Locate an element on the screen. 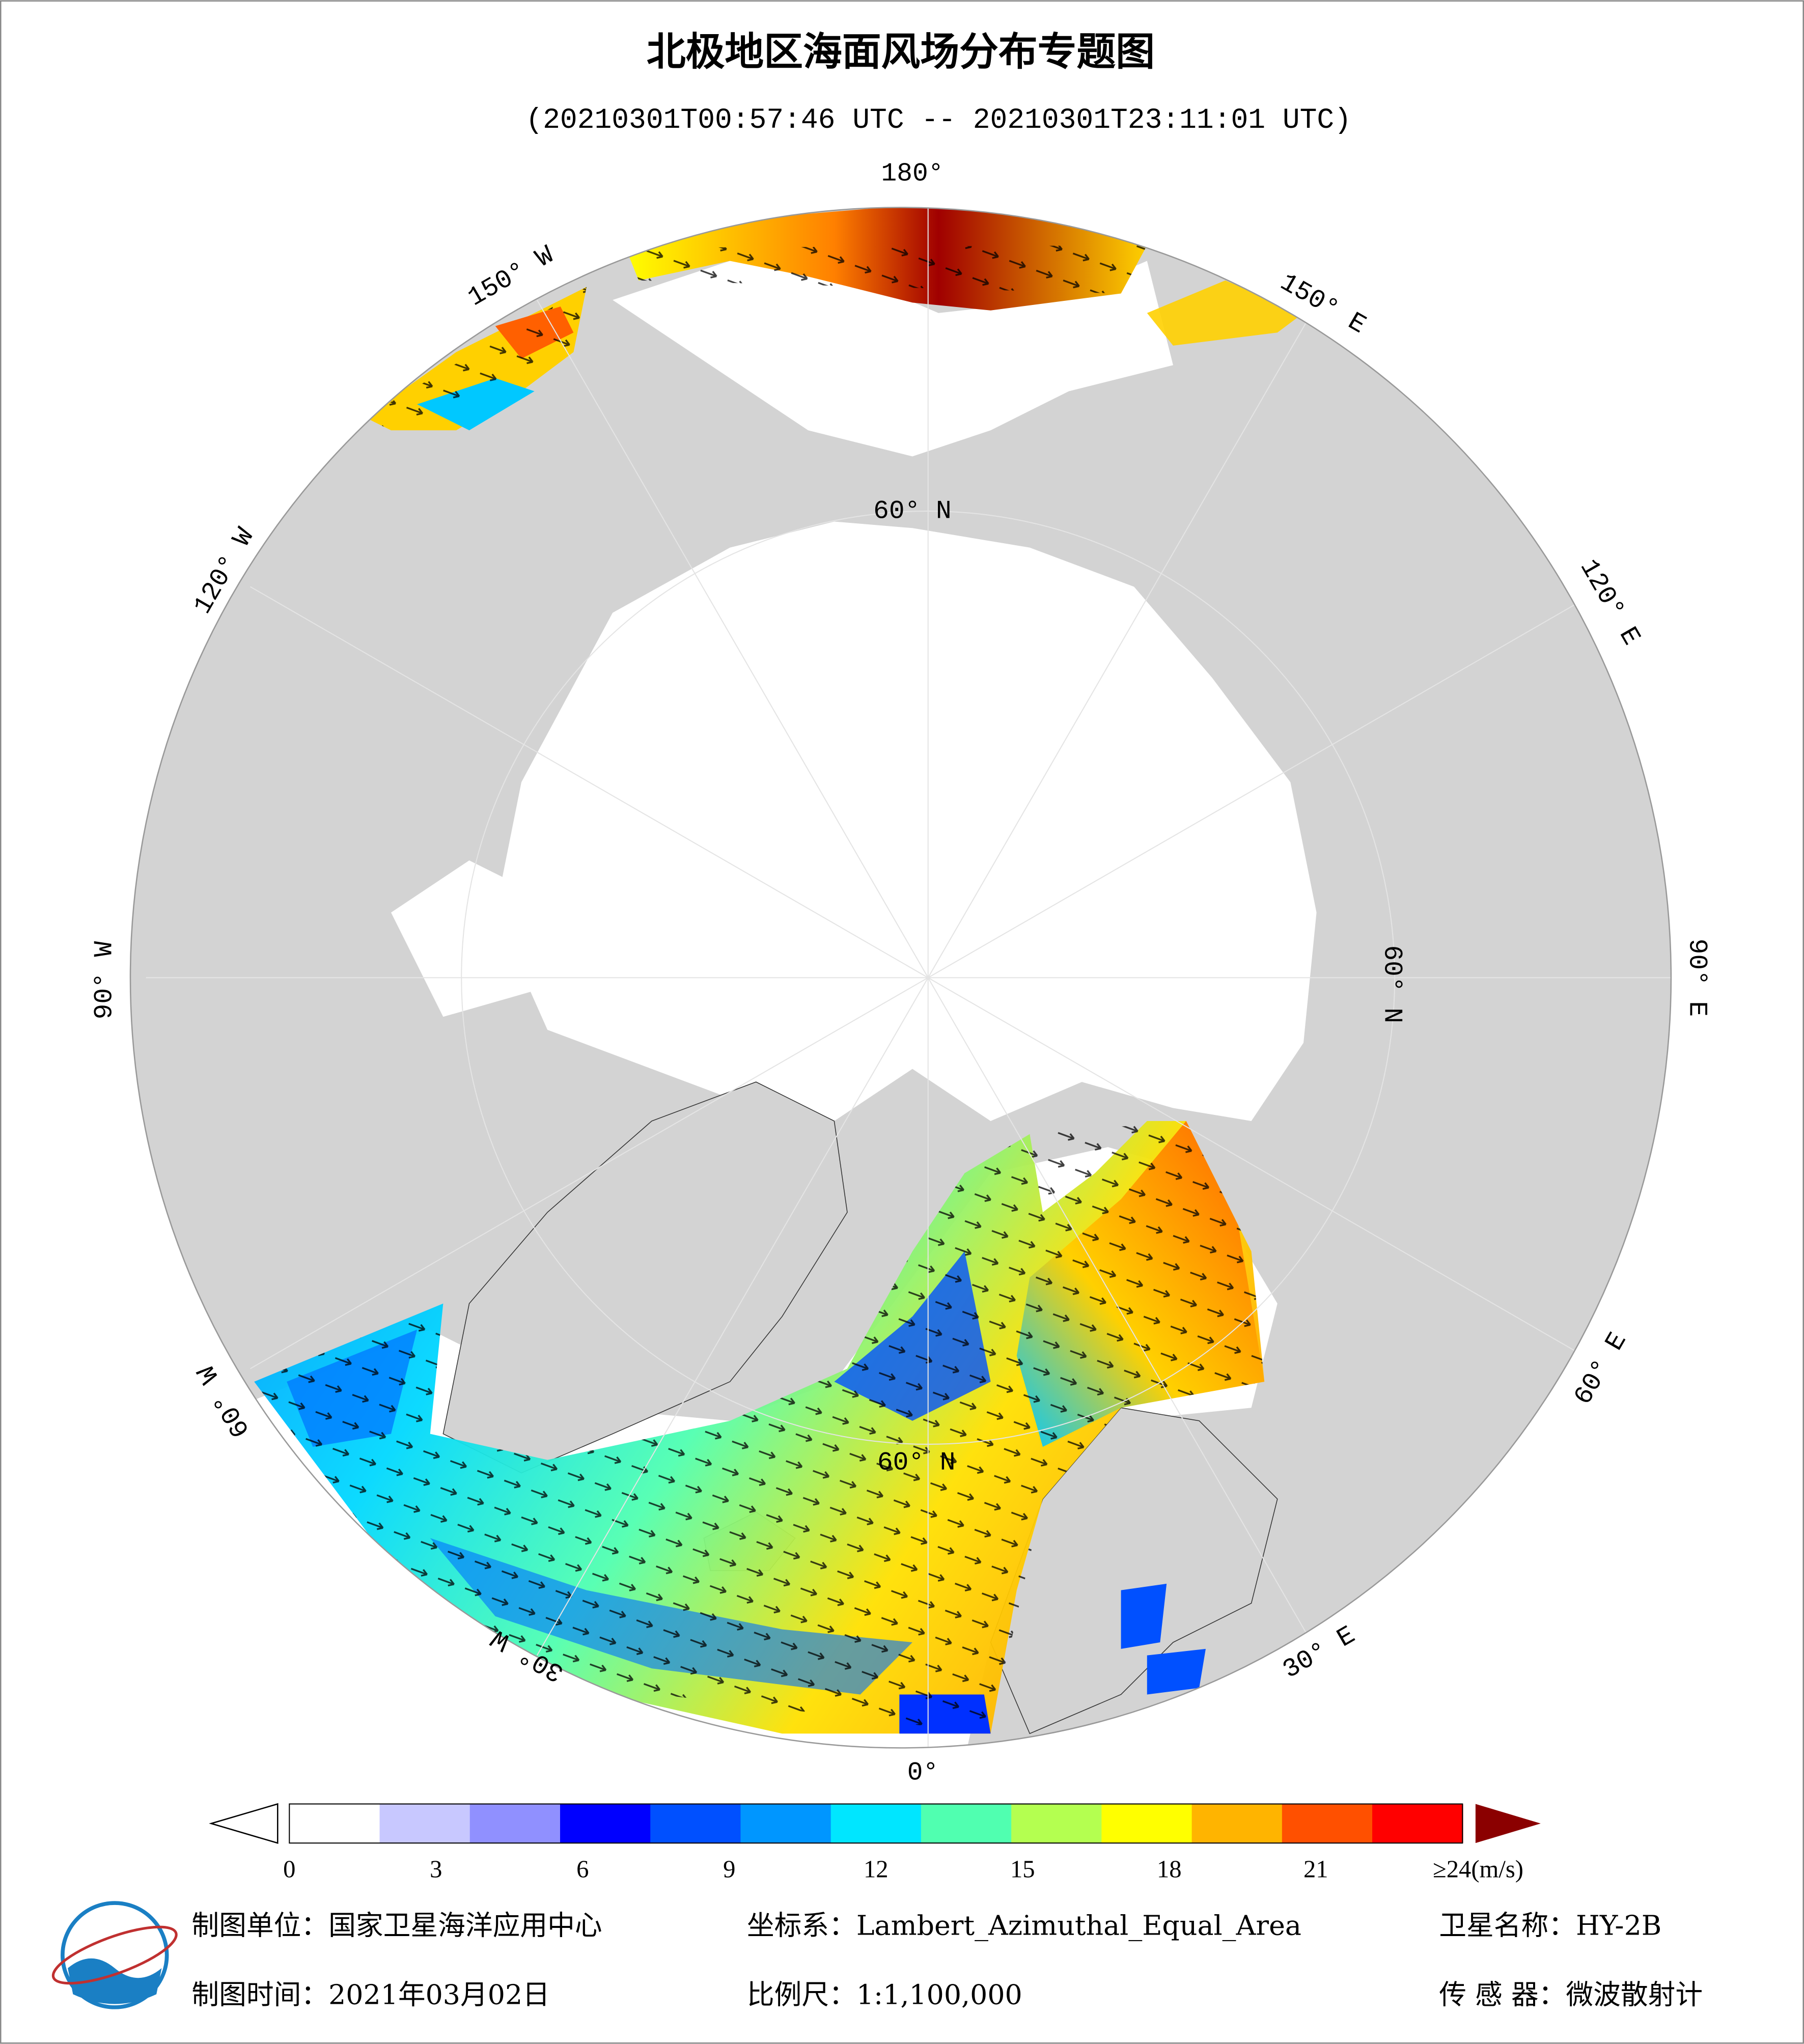  meridian-label: 0° is located at coordinates (922, 1773).